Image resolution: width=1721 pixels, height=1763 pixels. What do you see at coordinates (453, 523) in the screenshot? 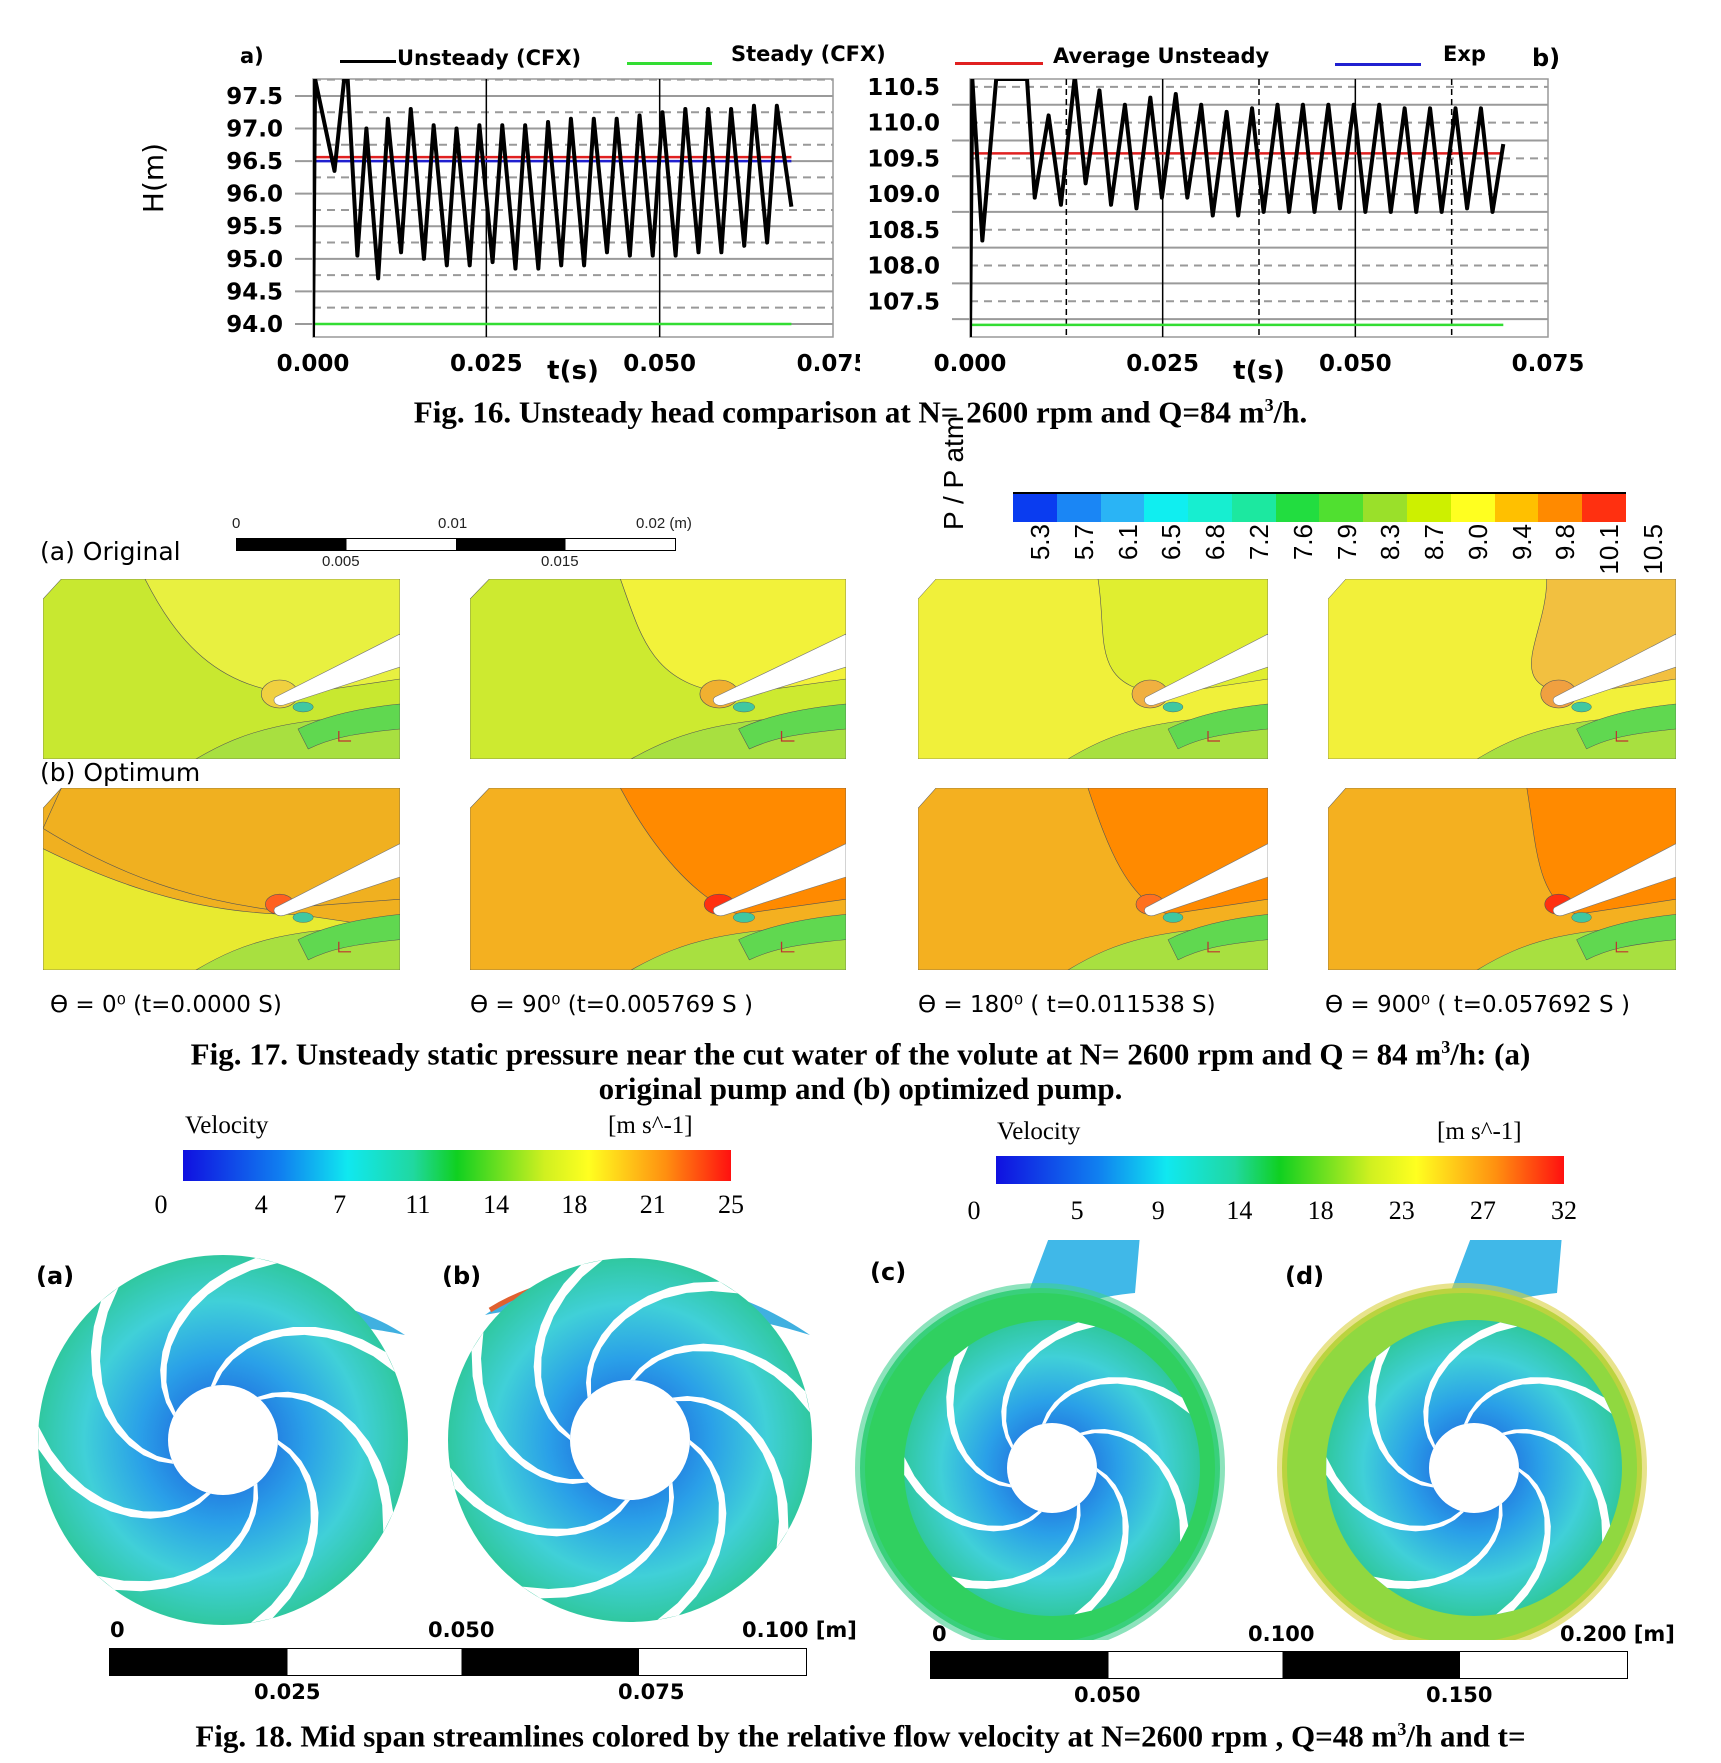
I see `scale-tick-label: 0.01` at bounding box center [453, 523].